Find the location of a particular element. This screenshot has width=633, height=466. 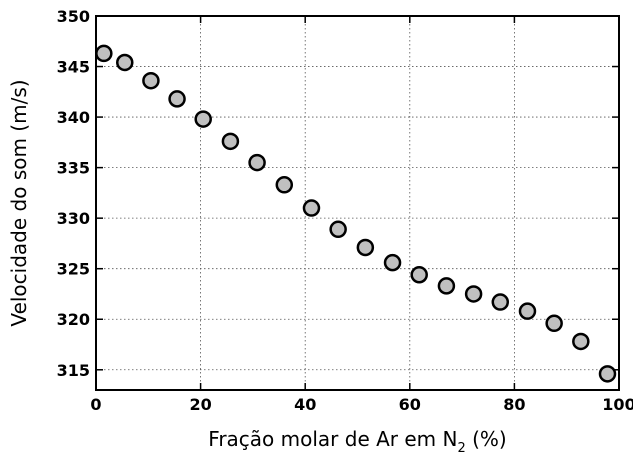

x-axis-title: Fração molar de Ar em N2 (%) is located at coordinates (357, 441).